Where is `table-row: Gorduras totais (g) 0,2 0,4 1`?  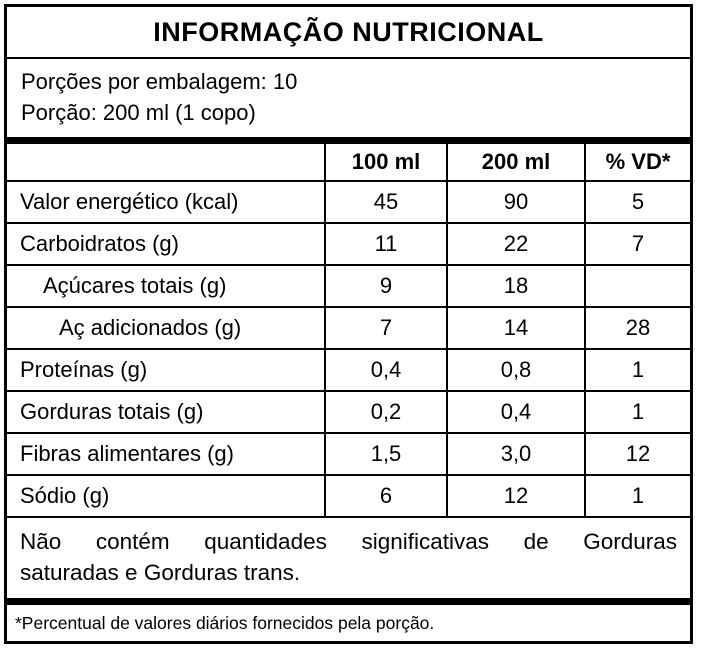 table-row: Gorduras totais (g) 0,2 0,4 1 is located at coordinates (348, 412).